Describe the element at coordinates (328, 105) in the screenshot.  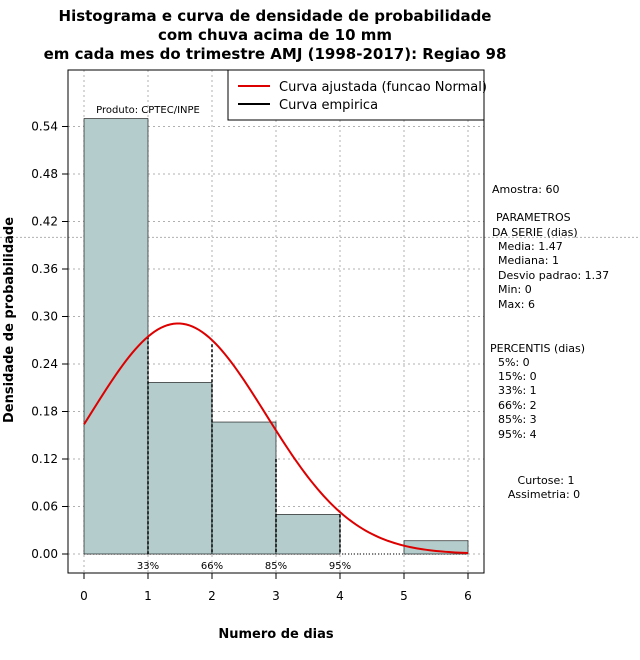
I see `legend-label-empirical: Curva empirica` at that location.